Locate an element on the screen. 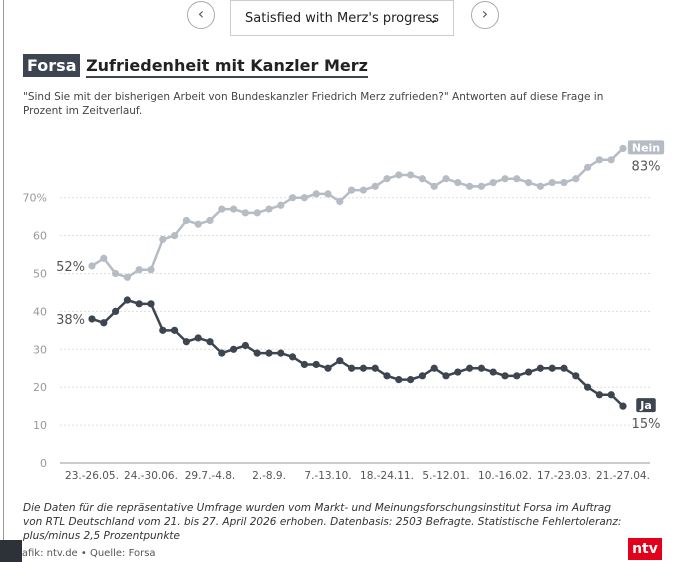 The width and height of the screenshot is (680, 562). dropdown-label: Satisfied with Merz's progress is located at coordinates (342, 18).